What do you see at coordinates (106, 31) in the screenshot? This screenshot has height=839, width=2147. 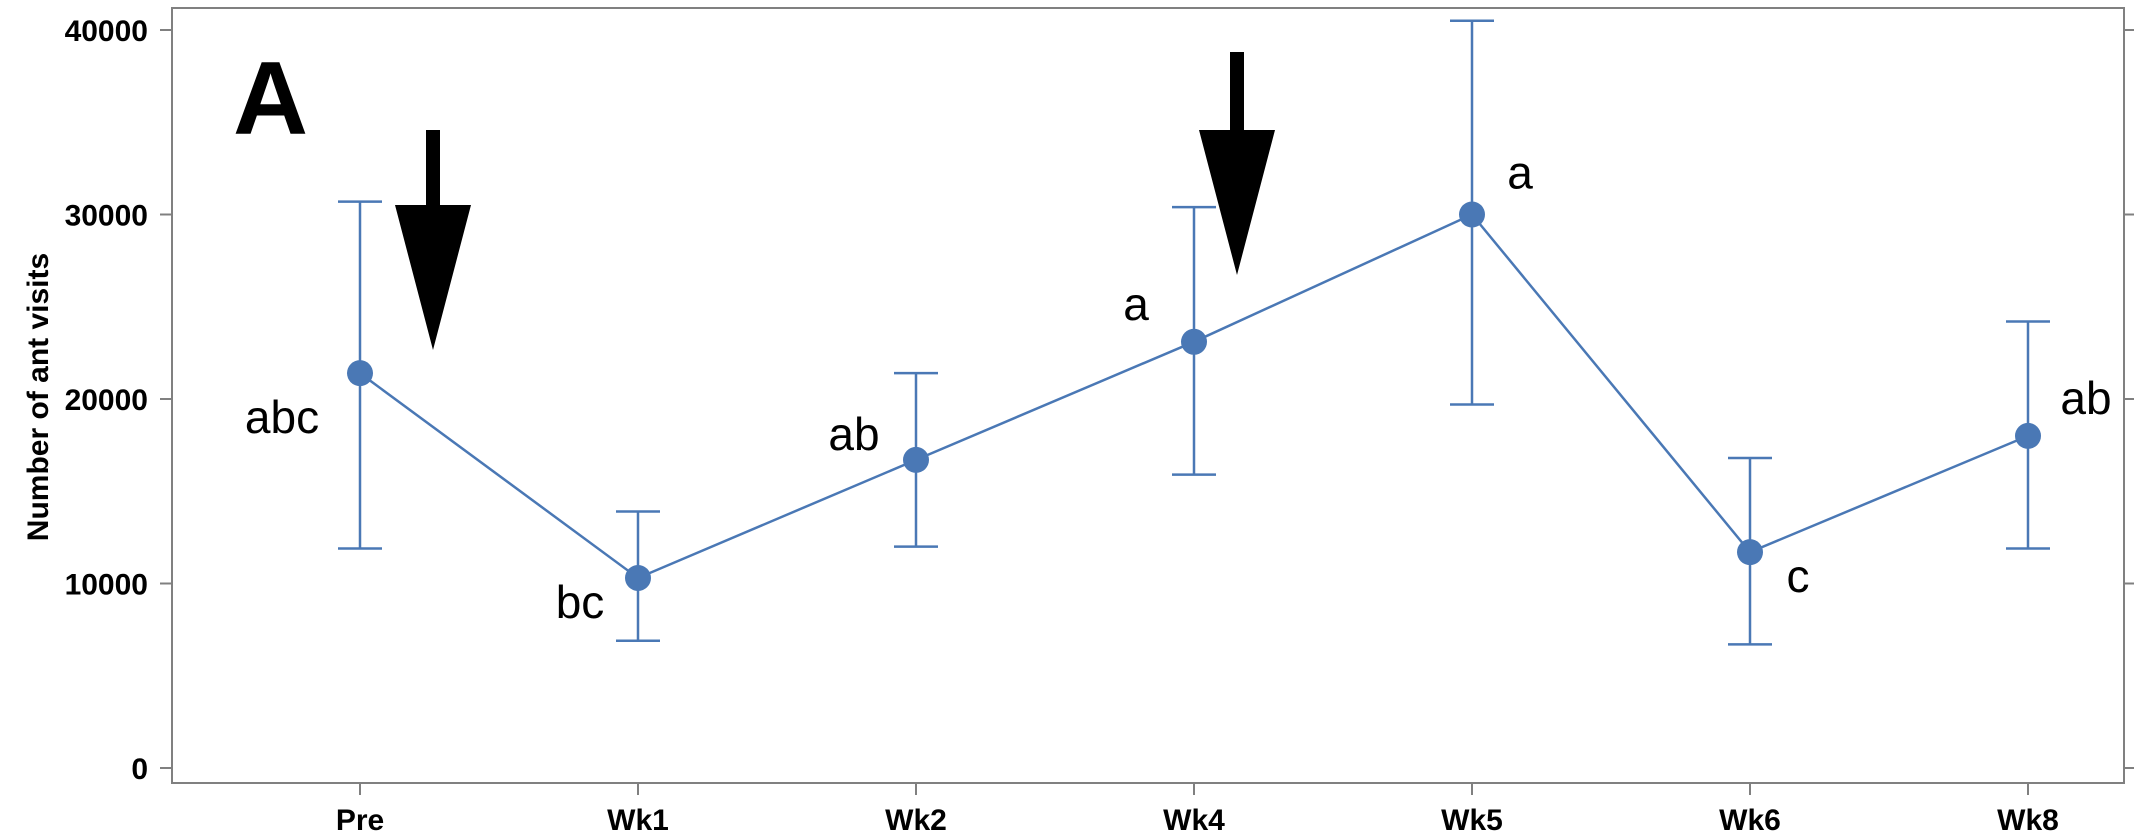 I see `y-tick-label: 40000` at bounding box center [106, 31].